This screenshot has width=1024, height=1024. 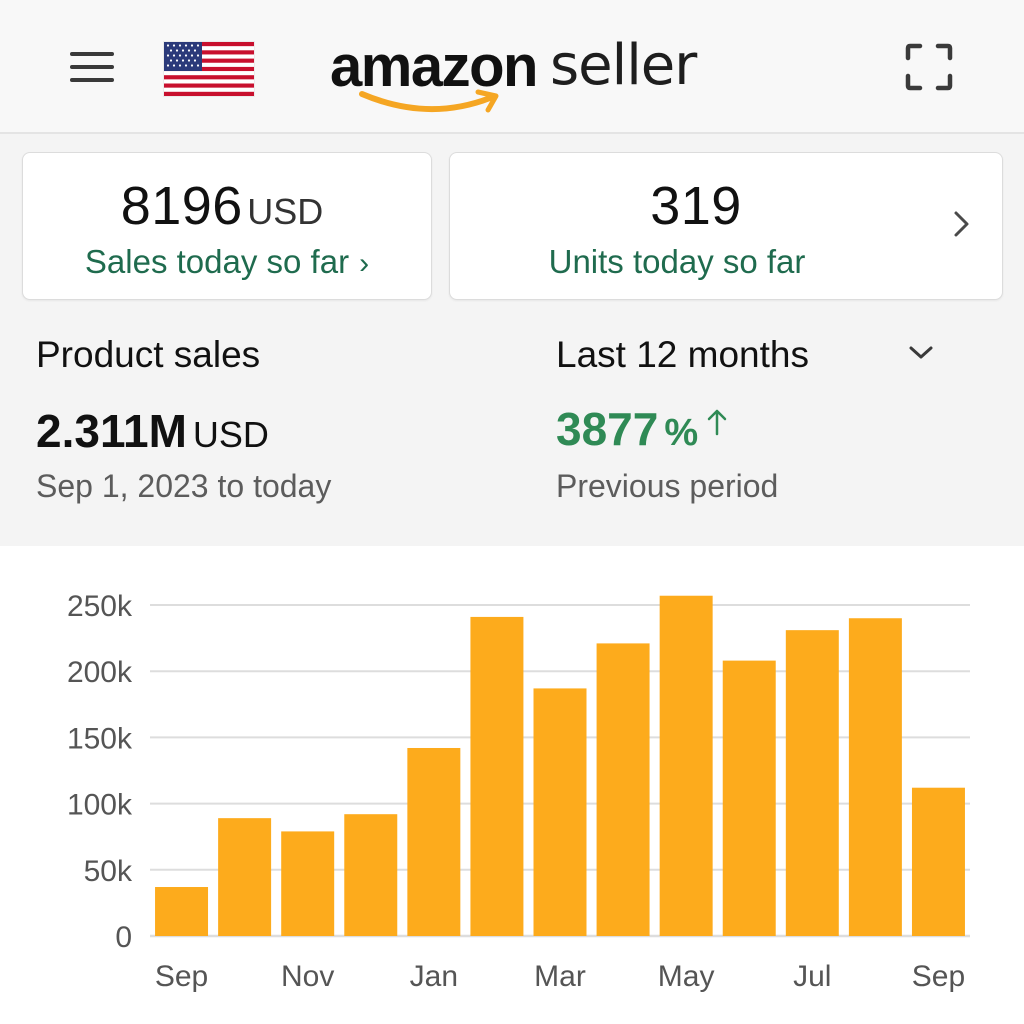 What do you see at coordinates (100, 738) in the screenshot?
I see `y-tick-label: 150k` at bounding box center [100, 738].